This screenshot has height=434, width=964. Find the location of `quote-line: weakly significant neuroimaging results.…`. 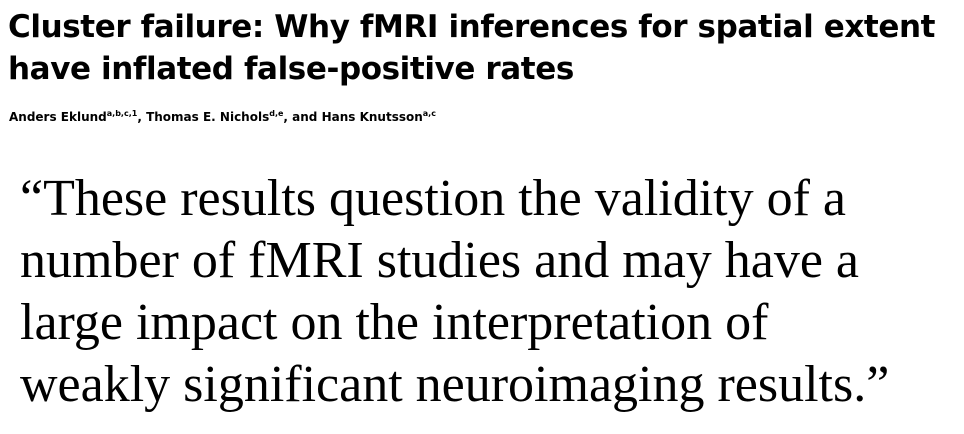

quote-line: weakly significant neuroimaging results.… is located at coordinates (455, 384).